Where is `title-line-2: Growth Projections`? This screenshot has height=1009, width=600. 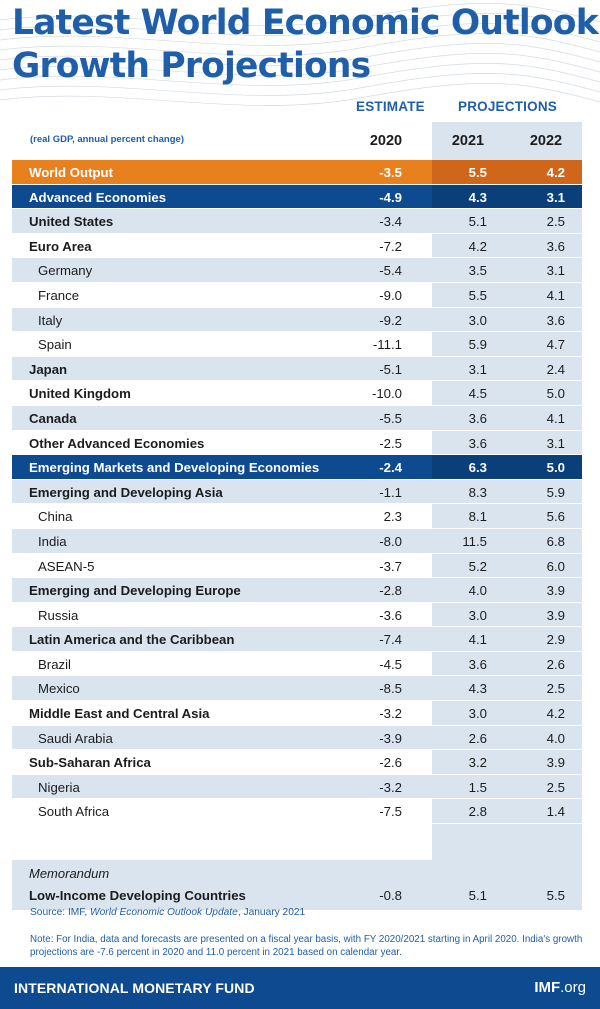 title-line-2: Growth Projections is located at coordinates (191, 66).